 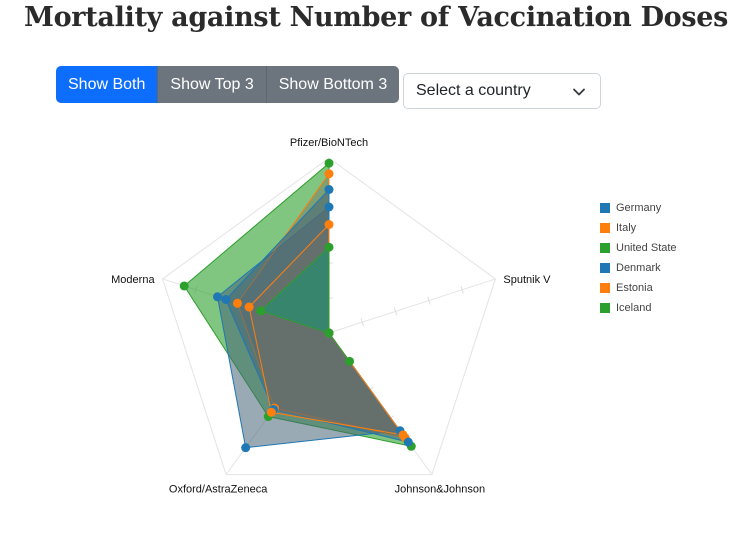 I want to click on legend-item-estonia: Estonia, so click(x=638, y=288).